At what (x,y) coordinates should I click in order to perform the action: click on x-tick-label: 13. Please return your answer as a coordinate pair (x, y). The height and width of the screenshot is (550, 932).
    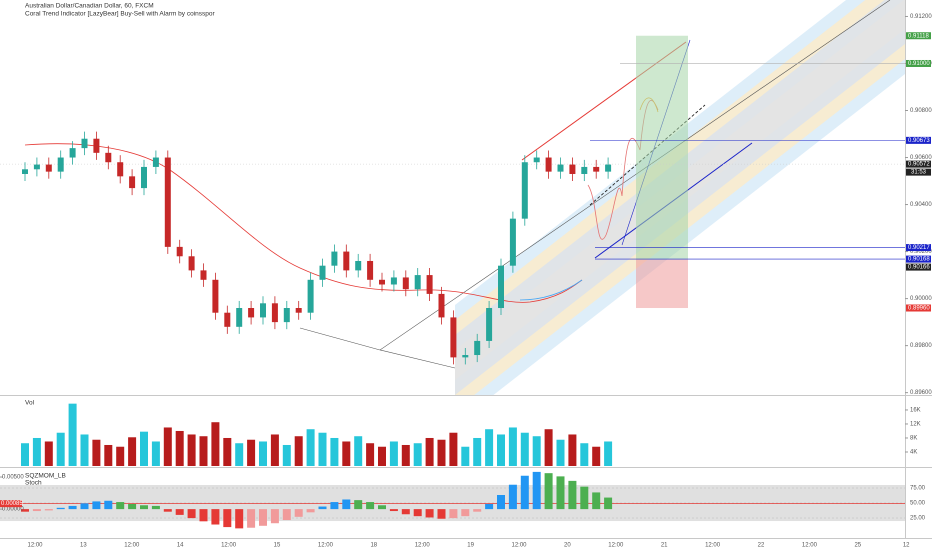
    Looking at the image, I should click on (83, 546).